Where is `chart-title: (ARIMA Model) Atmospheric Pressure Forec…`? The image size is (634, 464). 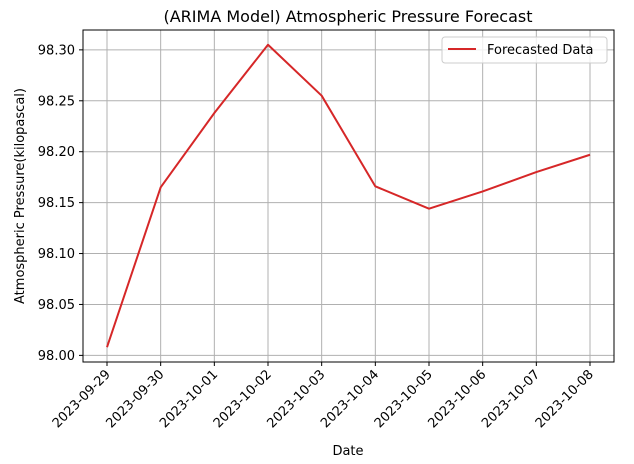
chart-title: (ARIMA Model) Atmospheric Pressure Forec… is located at coordinates (347, 16).